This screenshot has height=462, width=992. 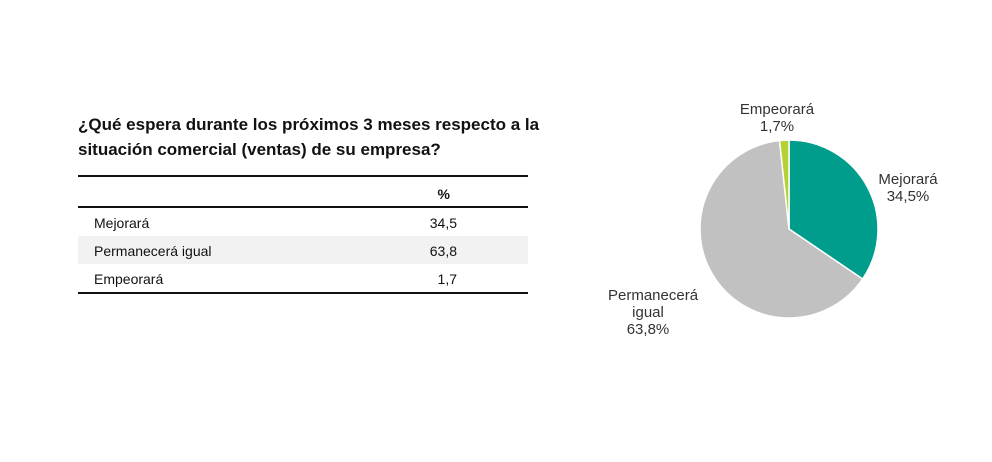 What do you see at coordinates (777, 109) in the screenshot?
I see `pie-label-name: Empeorará` at bounding box center [777, 109].